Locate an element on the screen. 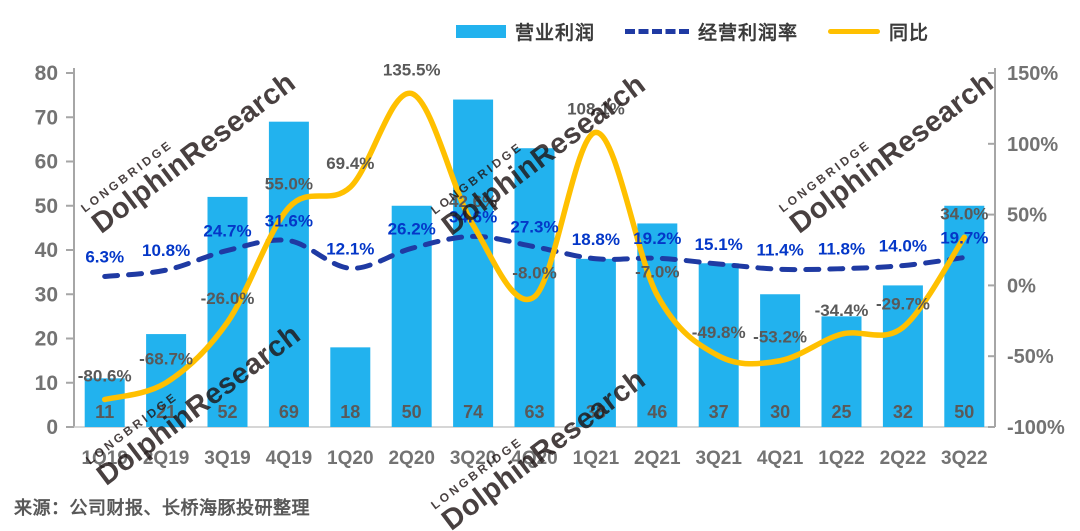 The width and height of the screenshot is (1080, 531). chart-legend: 营业利润 经营利润率 同比 is located at coordinates (692, 31).